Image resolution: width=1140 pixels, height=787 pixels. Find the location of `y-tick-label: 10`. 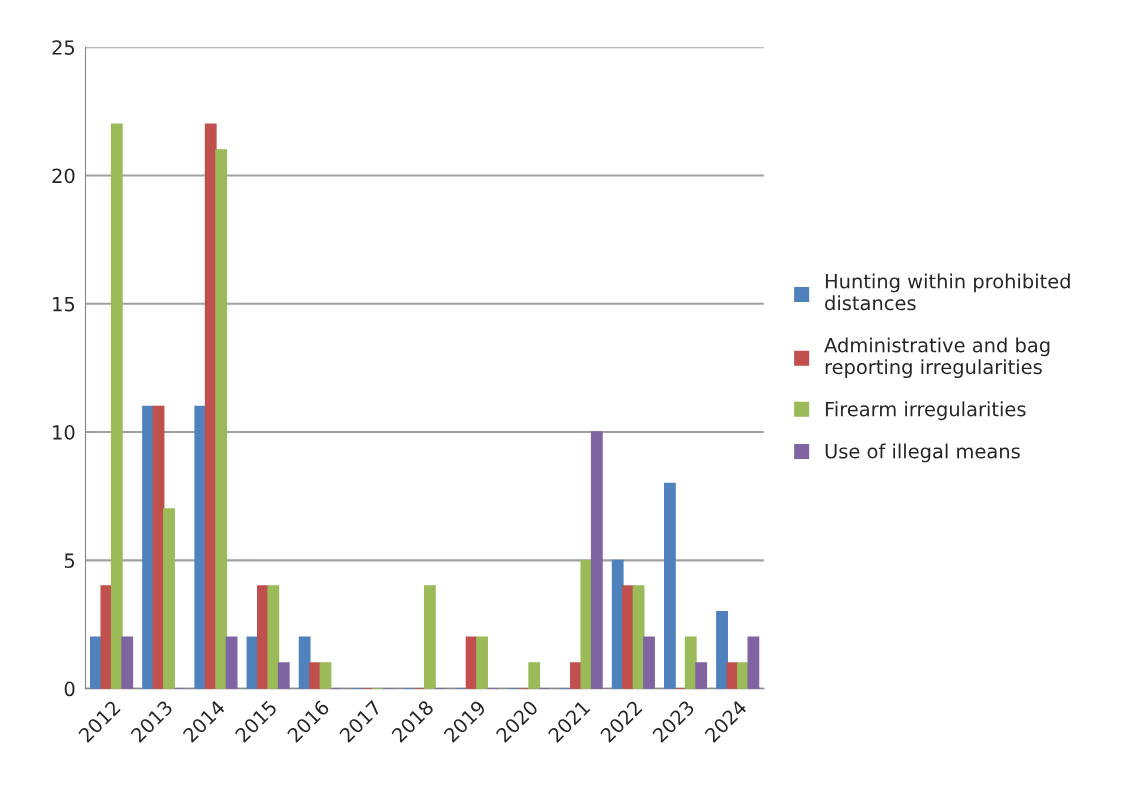

y-tick-label: 10 is located at coordinates (64, 432).